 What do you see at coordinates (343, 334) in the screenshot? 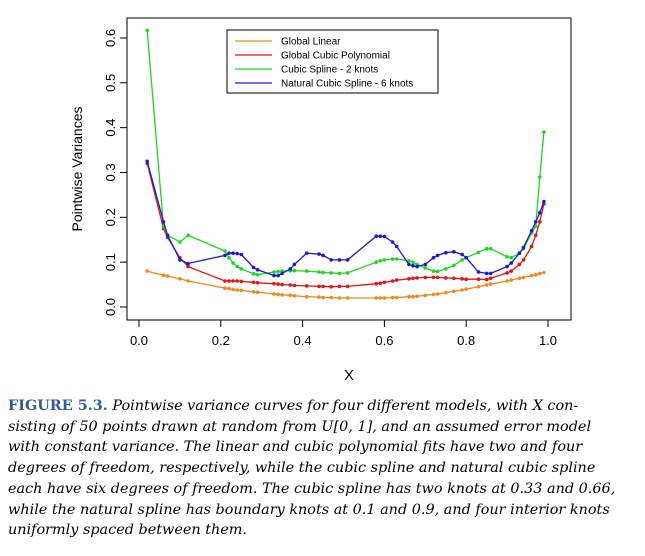
I see `x-axis: 0.0 0.2 0.4 0.6 0.8 1.0` at bounding box center [343, 334].